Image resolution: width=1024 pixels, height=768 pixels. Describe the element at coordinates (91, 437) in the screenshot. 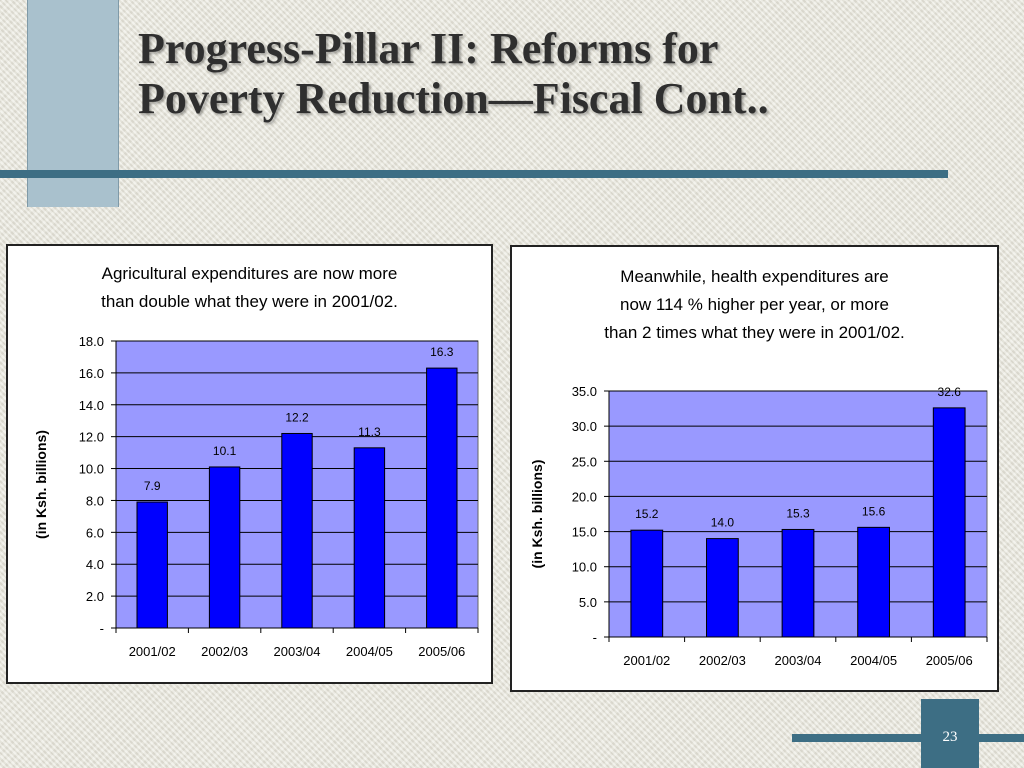

I see `agriculture-ytick-label: 12.0` at that location.